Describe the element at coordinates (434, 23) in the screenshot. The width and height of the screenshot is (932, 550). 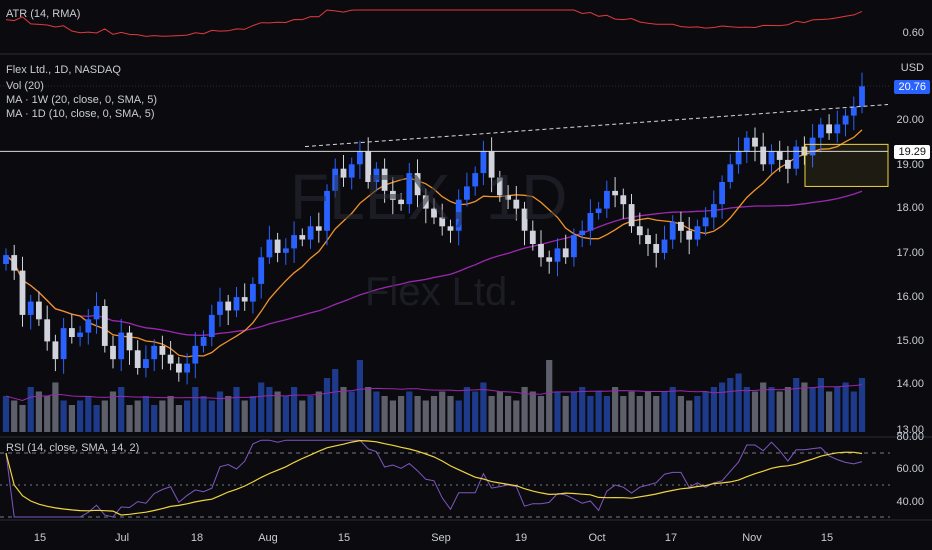
I see `atr-line` at that location.